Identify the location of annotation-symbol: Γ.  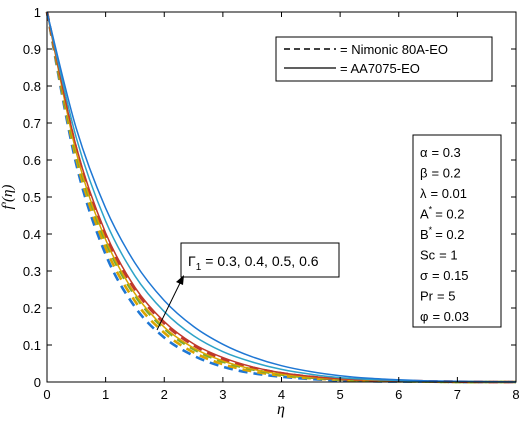
(192, 261).